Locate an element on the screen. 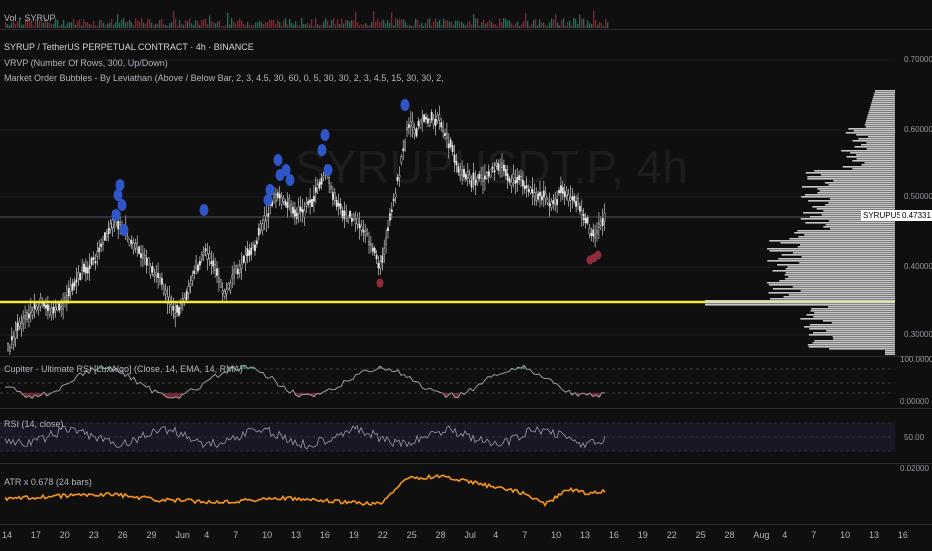 The height and width of the screenshot is (551, 932). atr-label: ATR x 0.678 (24 bars) is located at coordinates (48, 482).